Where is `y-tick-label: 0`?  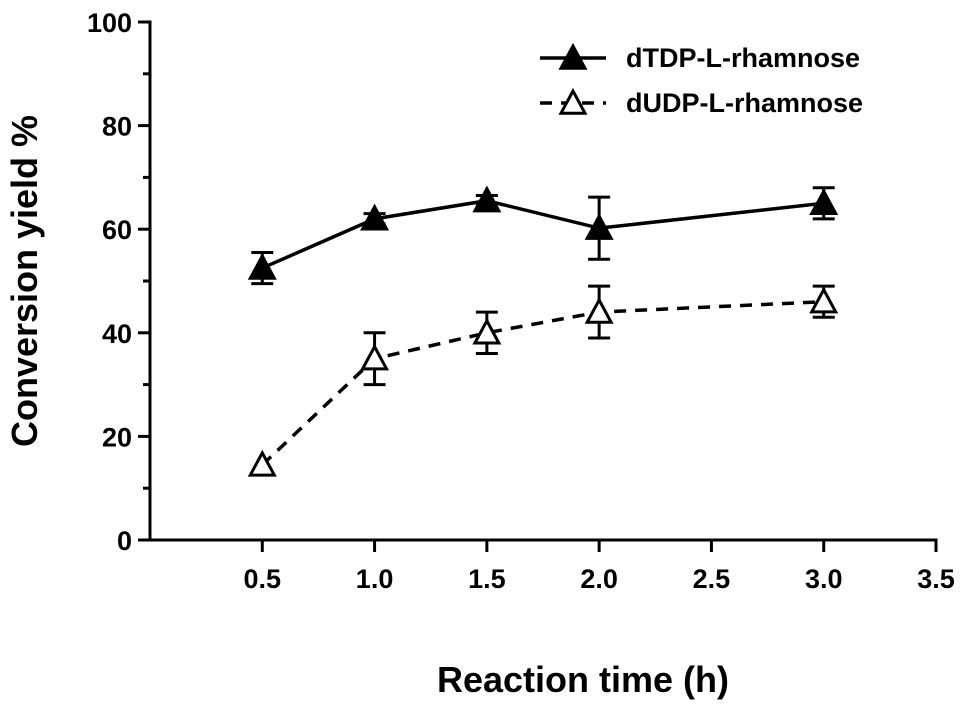 y-tick-label: 0 is located at coordinates (124, 541).